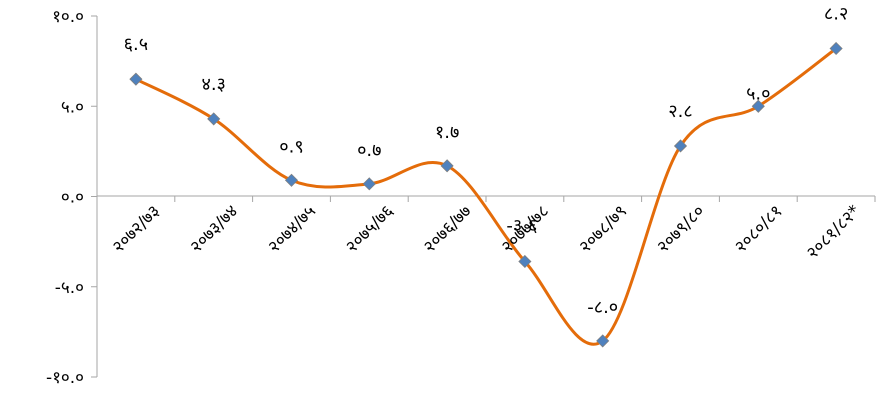  Describe the element at coordinates (136, 44) in the screenshot. I see `data-label: ६.५` at that location.